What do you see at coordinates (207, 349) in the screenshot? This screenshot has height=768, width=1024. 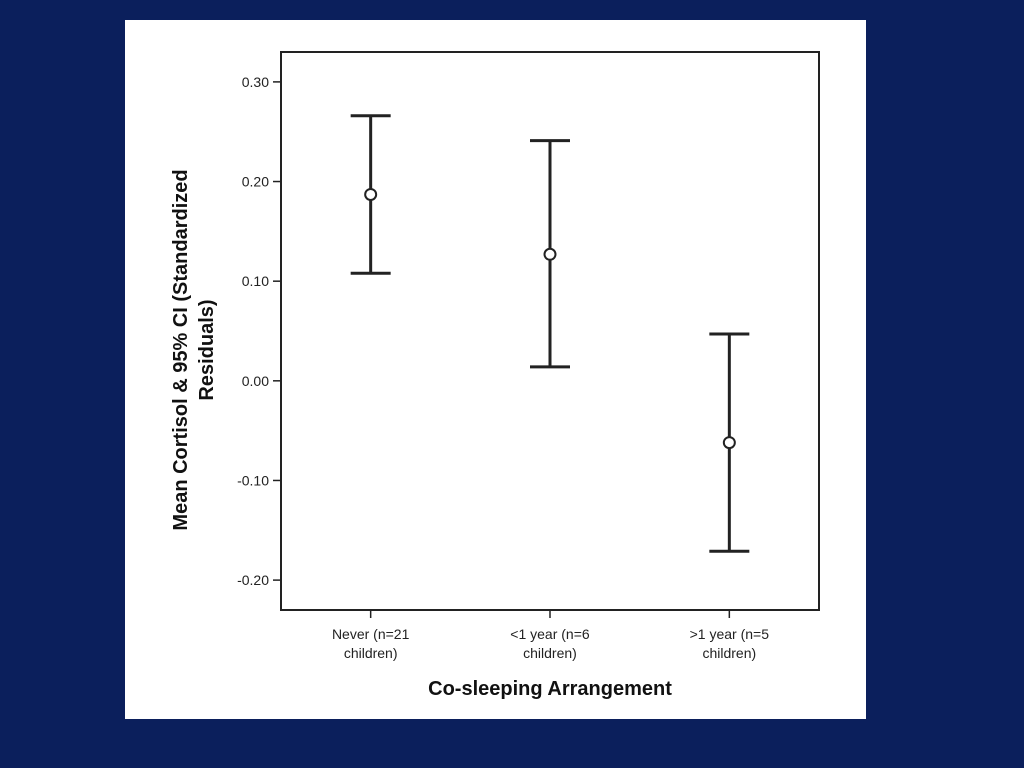 I see `y-axis-title-line-2: Residuals)` at bounding box center [207, 349].